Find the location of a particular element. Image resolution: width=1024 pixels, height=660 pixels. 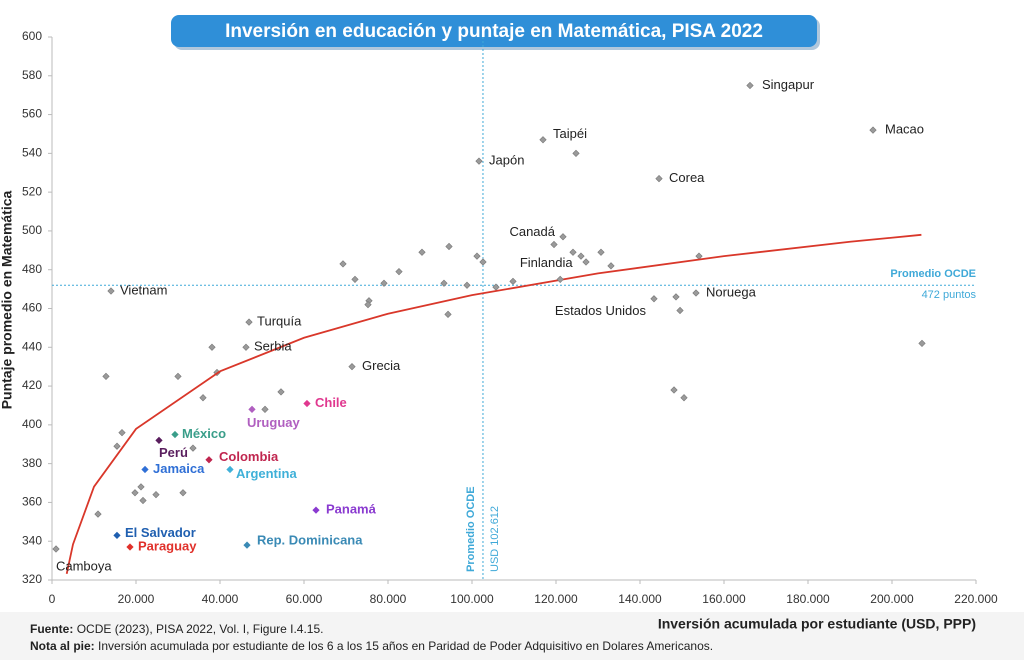

point-label: Corea is located at coordinates (687, 177).